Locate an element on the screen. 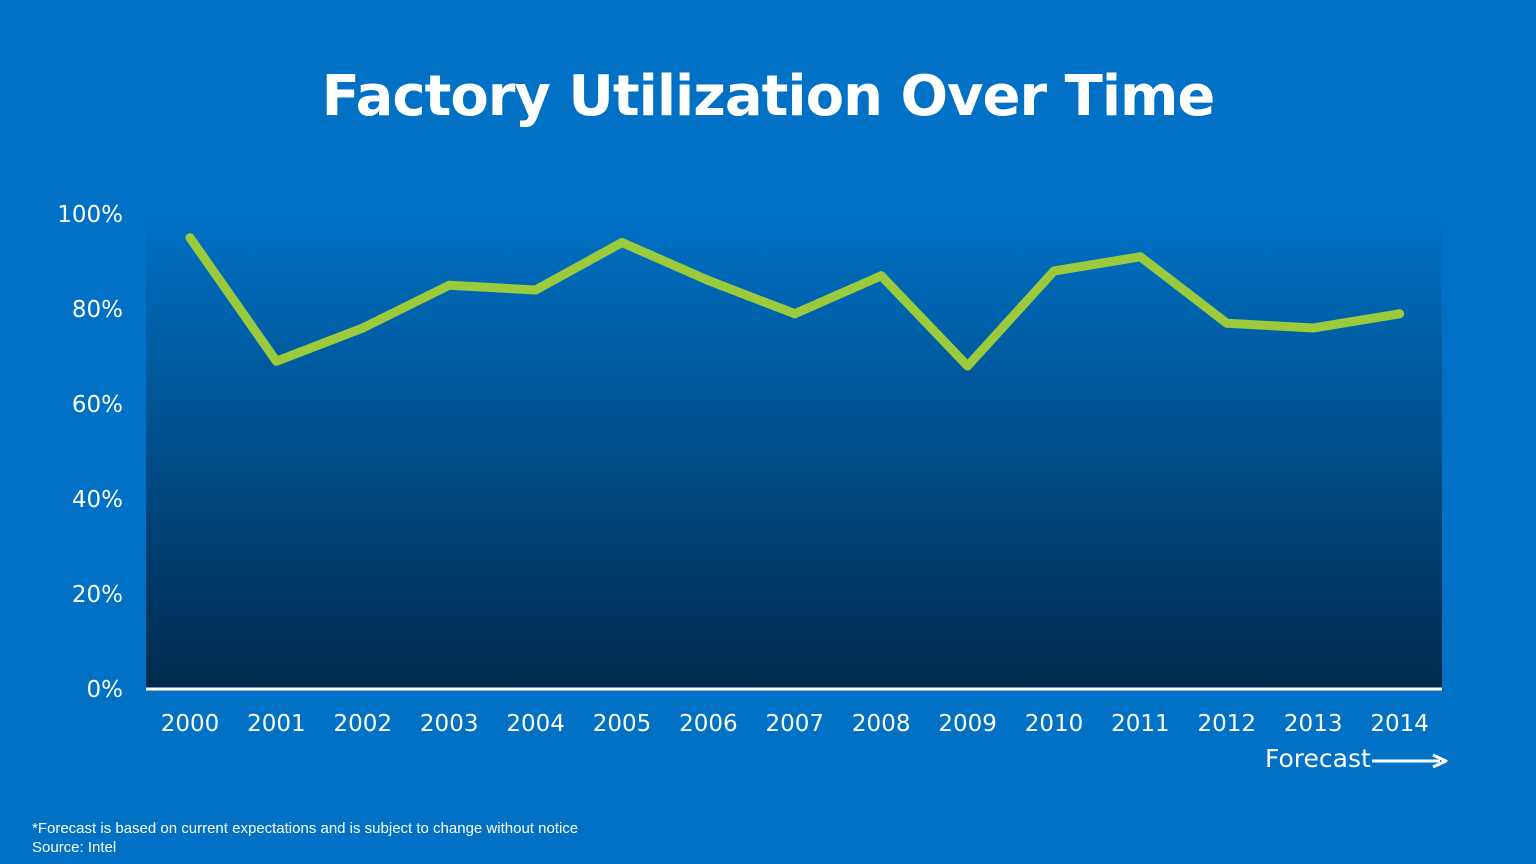 Image resolution: width=1536 pixels, height=864 pixels. x-tick-label: 2004 is located at coordinates (535, 724).